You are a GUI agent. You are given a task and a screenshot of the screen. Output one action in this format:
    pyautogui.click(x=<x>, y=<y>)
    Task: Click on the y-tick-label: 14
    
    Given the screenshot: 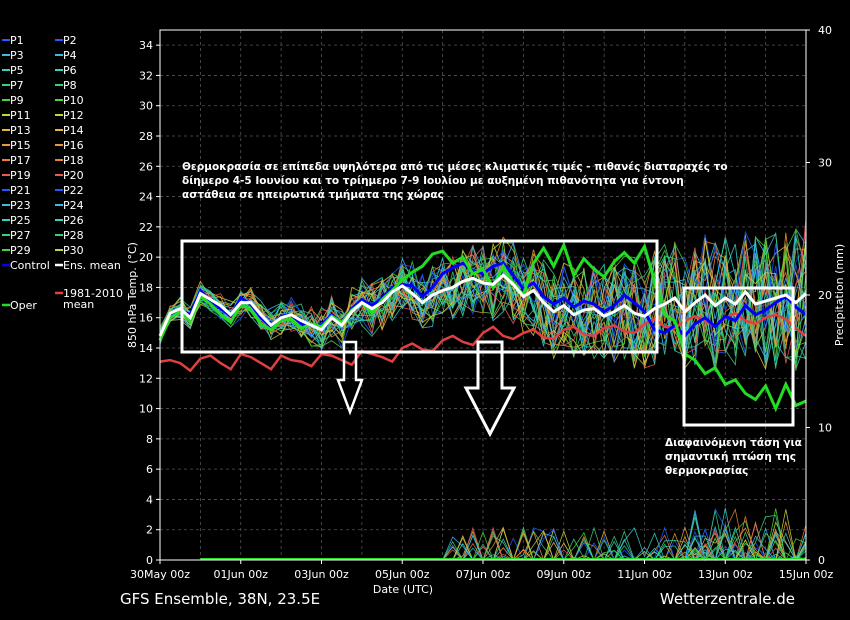 What is the action you would take?
    pyautogui.click(x=146, y=348)
    